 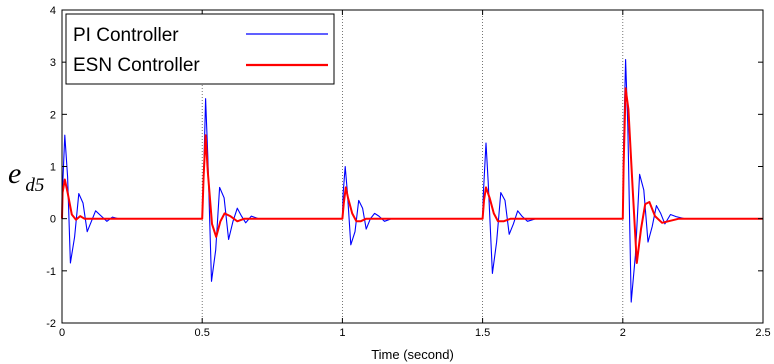 I want to click on legend: PI Controller ESN Controller, so click(x=200, y=49).